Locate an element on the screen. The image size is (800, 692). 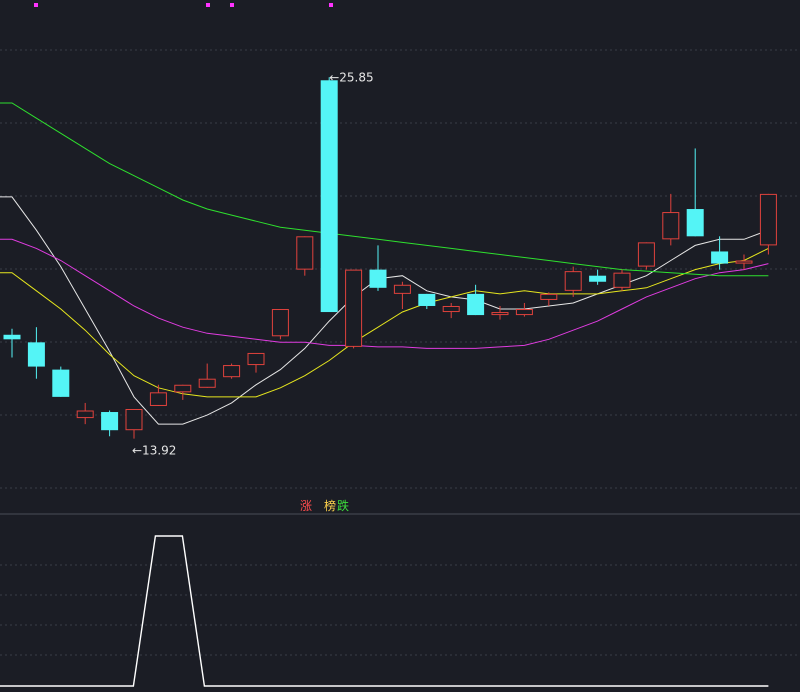
legend: 涨 榜 跌 is located at coordinates (324, 505).